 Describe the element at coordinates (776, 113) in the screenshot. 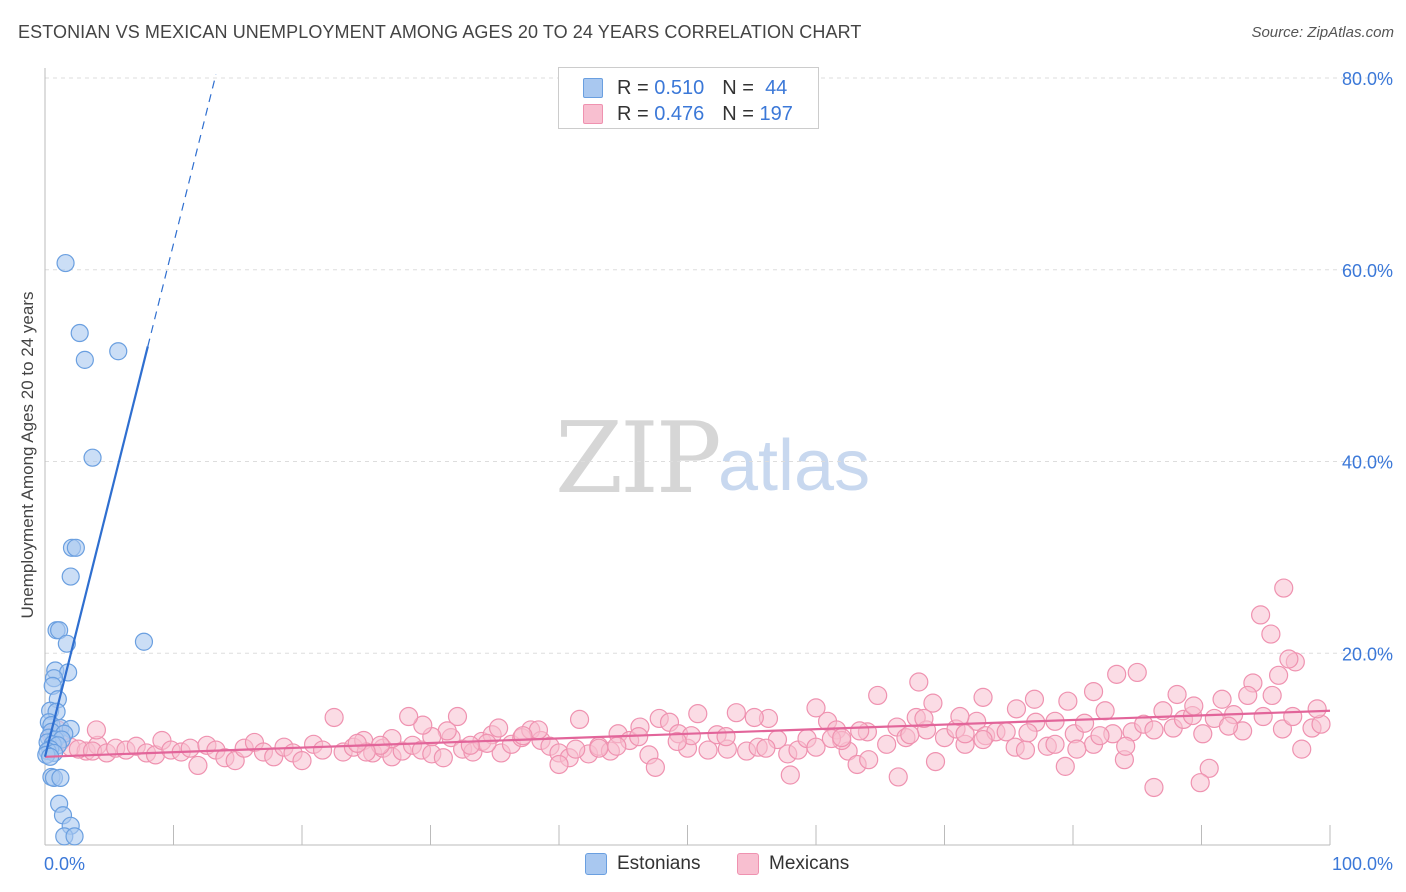

I see `mexicans-n-value: 197` at that location.